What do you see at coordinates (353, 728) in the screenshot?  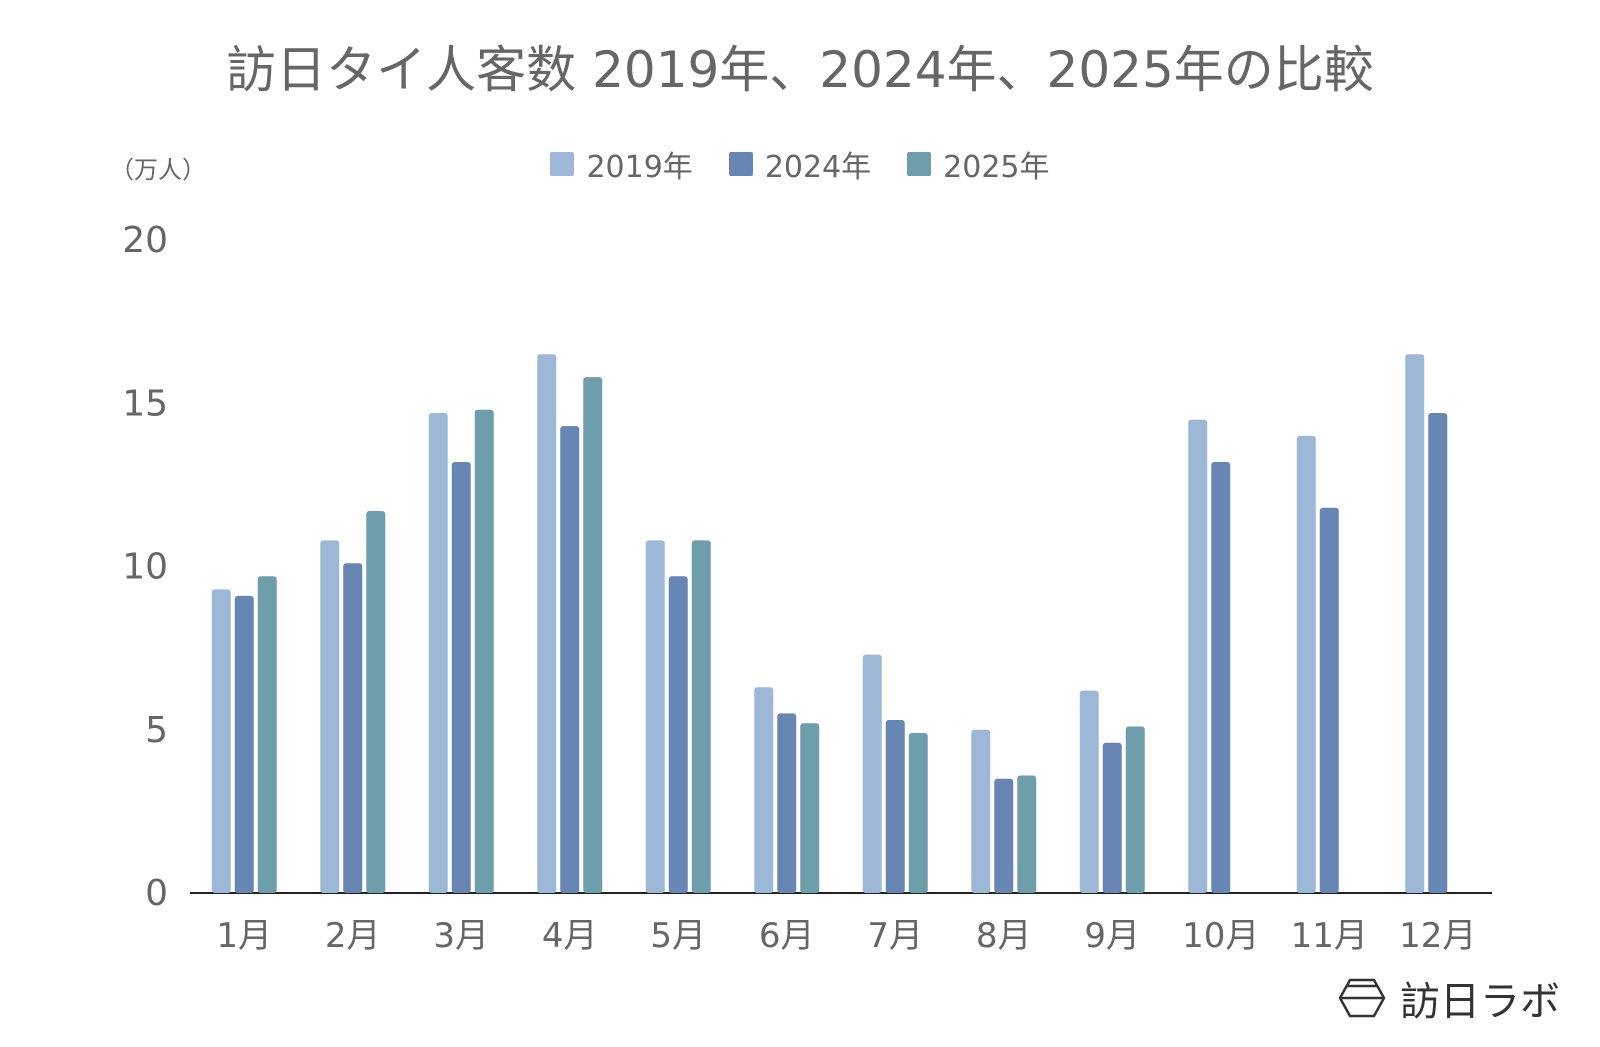 I see `bar-2024年-2月` at bounding box center [353, 728].